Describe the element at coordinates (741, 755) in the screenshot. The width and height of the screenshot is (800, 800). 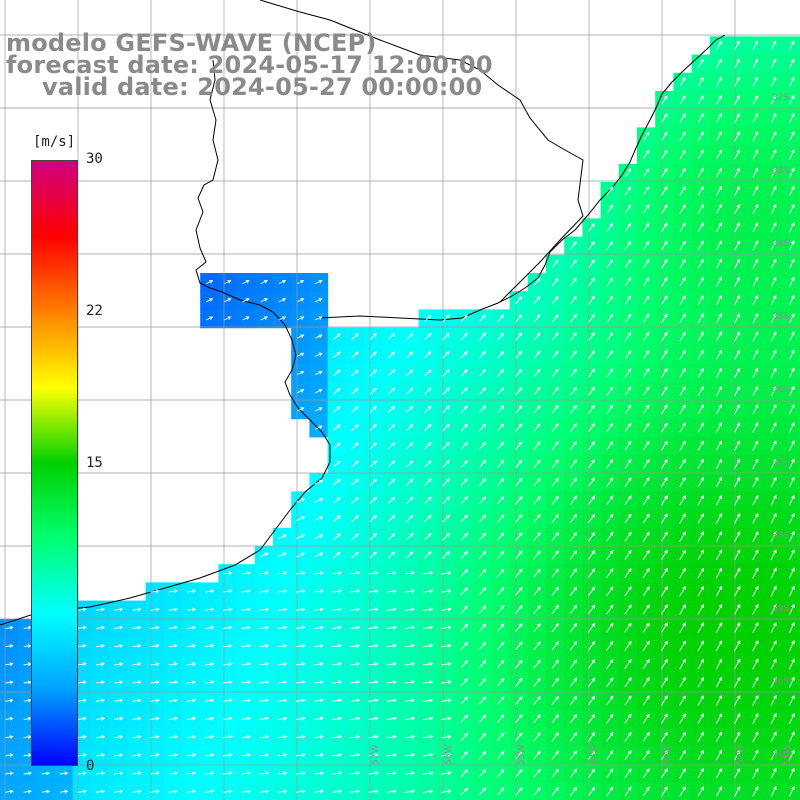
I see `longitude-label: 52W` at that location.